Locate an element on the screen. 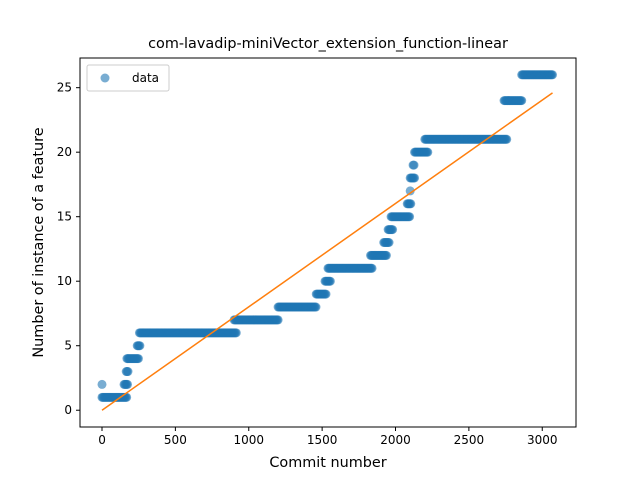  x-tick-label: 1500 is located at coordinates (322, 440).